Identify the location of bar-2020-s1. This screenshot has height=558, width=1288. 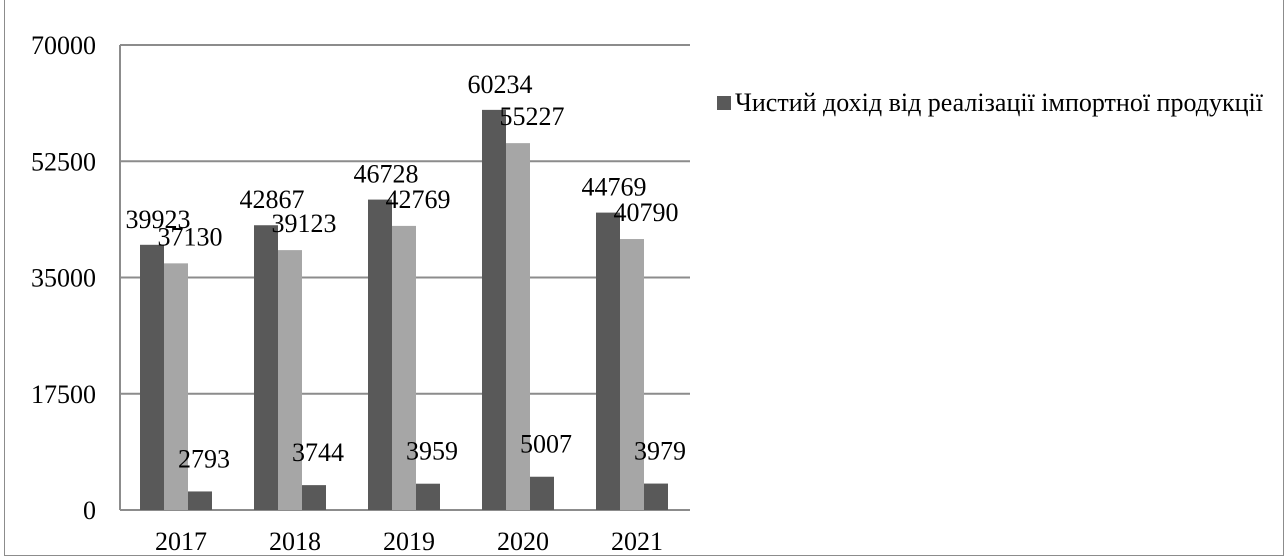
(494, 309).